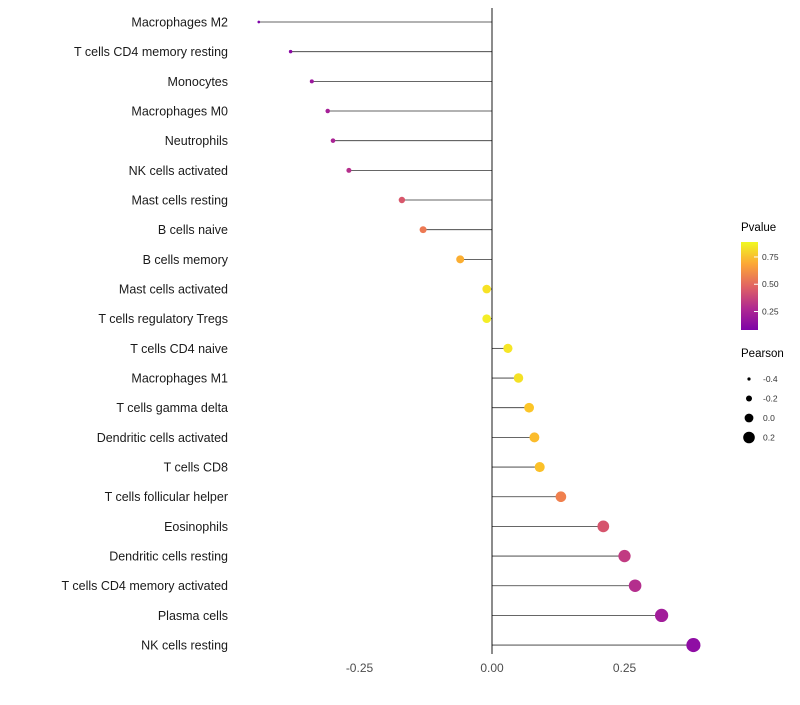  Describe the element at coordinates (179, 201) in the screenshot. I see `category-label: Mast cells resting` at that location.